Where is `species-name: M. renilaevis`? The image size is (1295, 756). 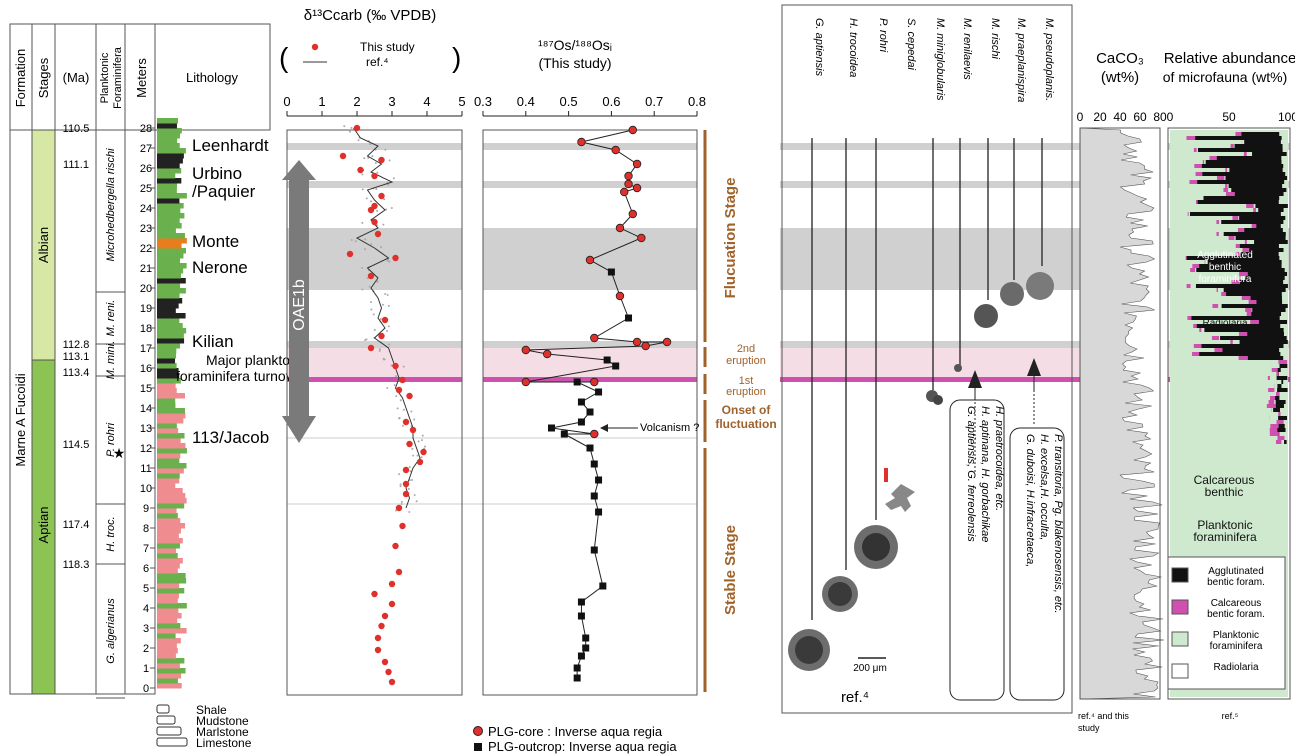
species-name: M. renilaevis is located at coordinates (967, 49).